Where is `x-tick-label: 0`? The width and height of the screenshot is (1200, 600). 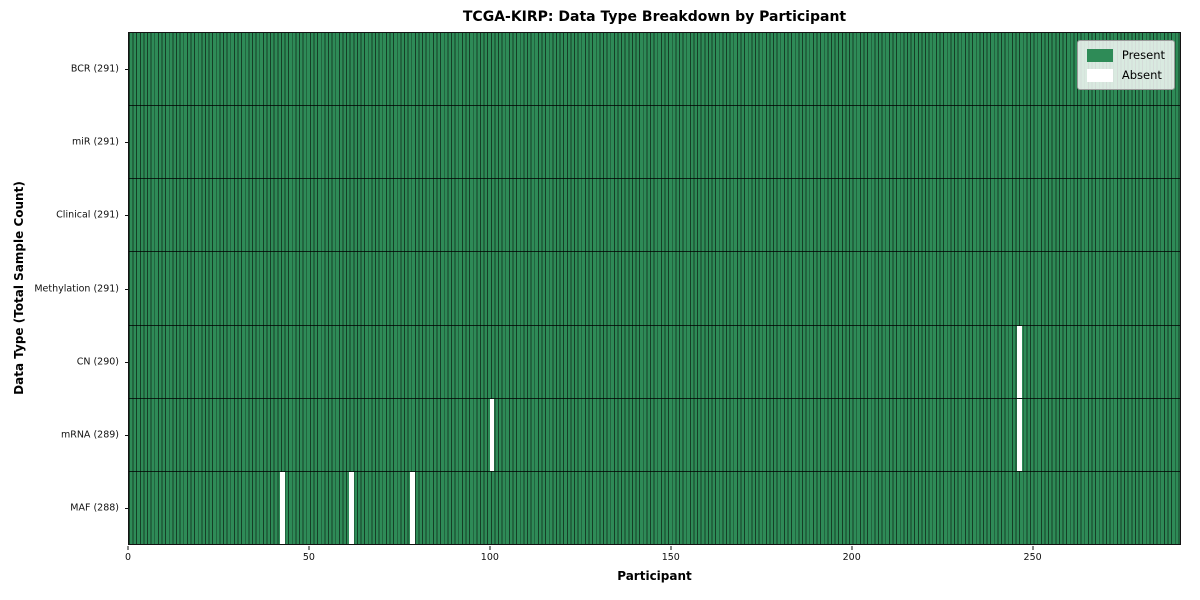
x-tick-label: 0 is located at coordinates (128, 557).